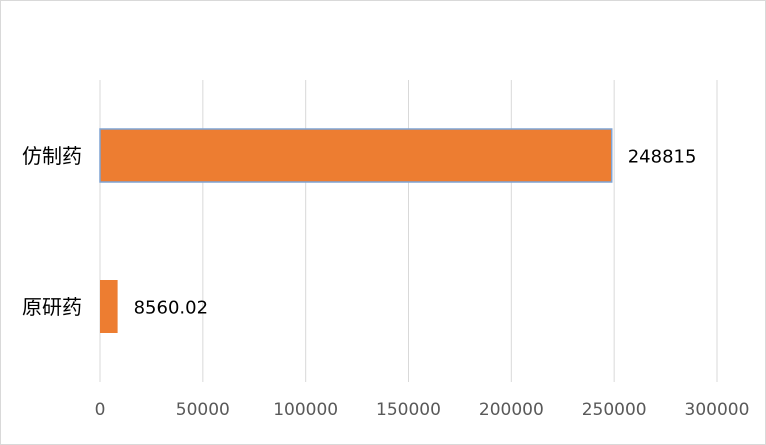  I want to click on y-tick-label: 仿制药, so click(52, 156).